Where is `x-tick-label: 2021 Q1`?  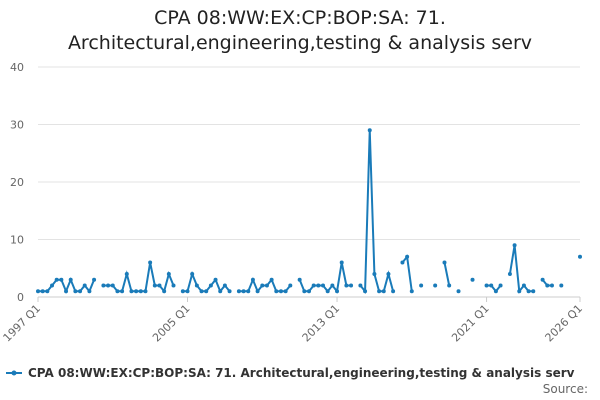 x-tick-label: 2021 Q1 is located at coordinates (470, 323).